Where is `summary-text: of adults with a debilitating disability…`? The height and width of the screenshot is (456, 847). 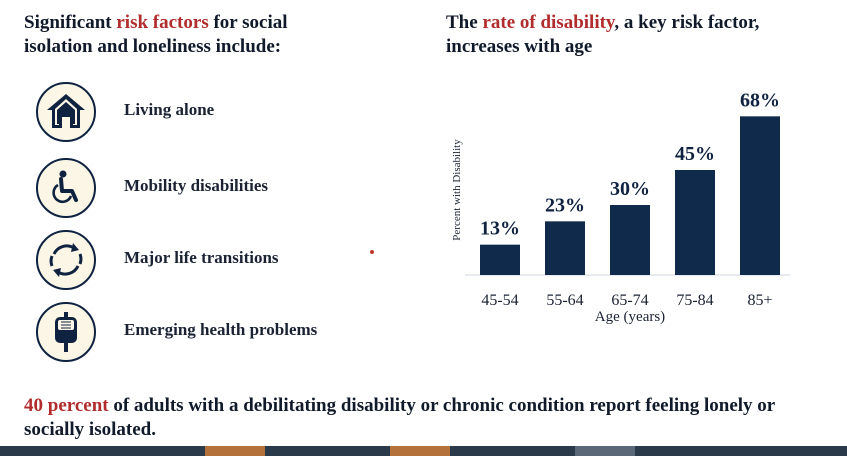
summary-text: of adults with a debilitating disability… is located at coordinates (399, 417).